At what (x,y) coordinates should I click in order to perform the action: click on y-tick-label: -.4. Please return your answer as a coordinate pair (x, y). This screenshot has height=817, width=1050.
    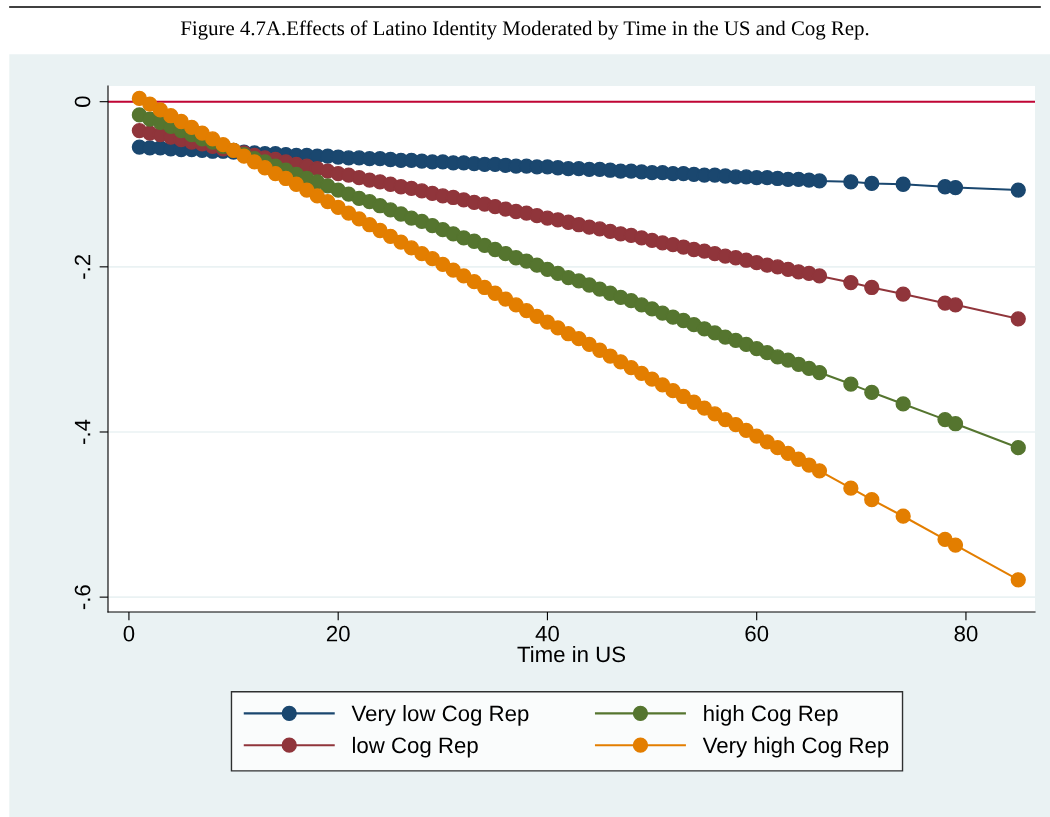
    Looking at the image, I should click on (82, 431).